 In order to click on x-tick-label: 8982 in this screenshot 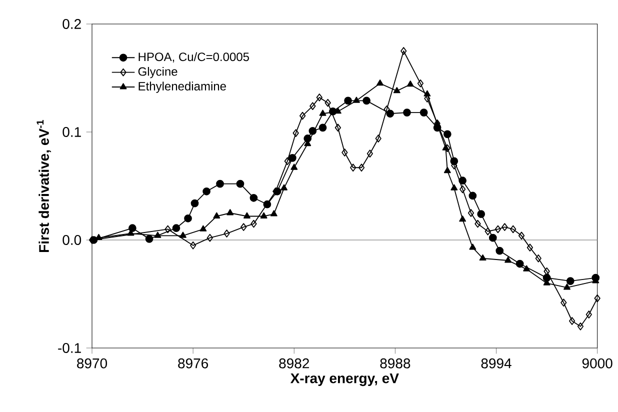, I will do `click(294, 363)`.